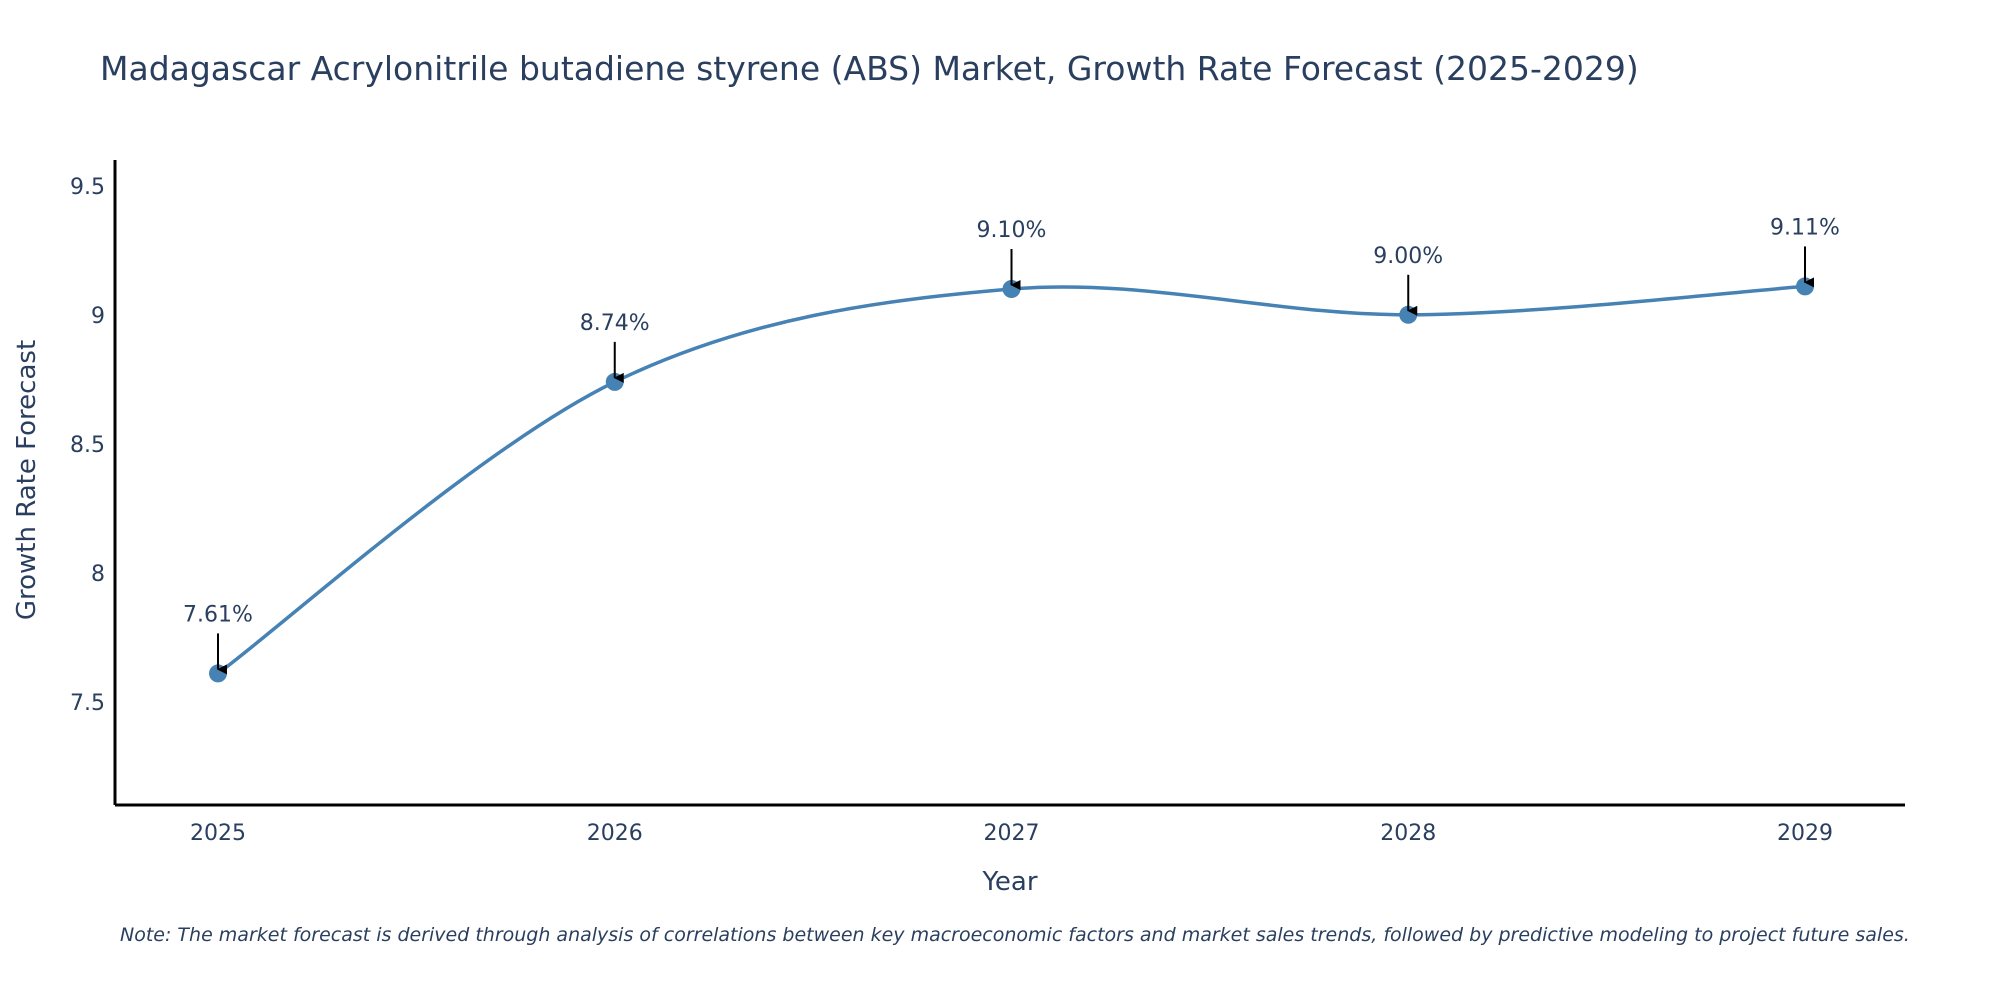 Image resolution: width=2000 pixels, height=1000 pixels. I want to click on x-tick-label: 2027, so click(1012, 833).